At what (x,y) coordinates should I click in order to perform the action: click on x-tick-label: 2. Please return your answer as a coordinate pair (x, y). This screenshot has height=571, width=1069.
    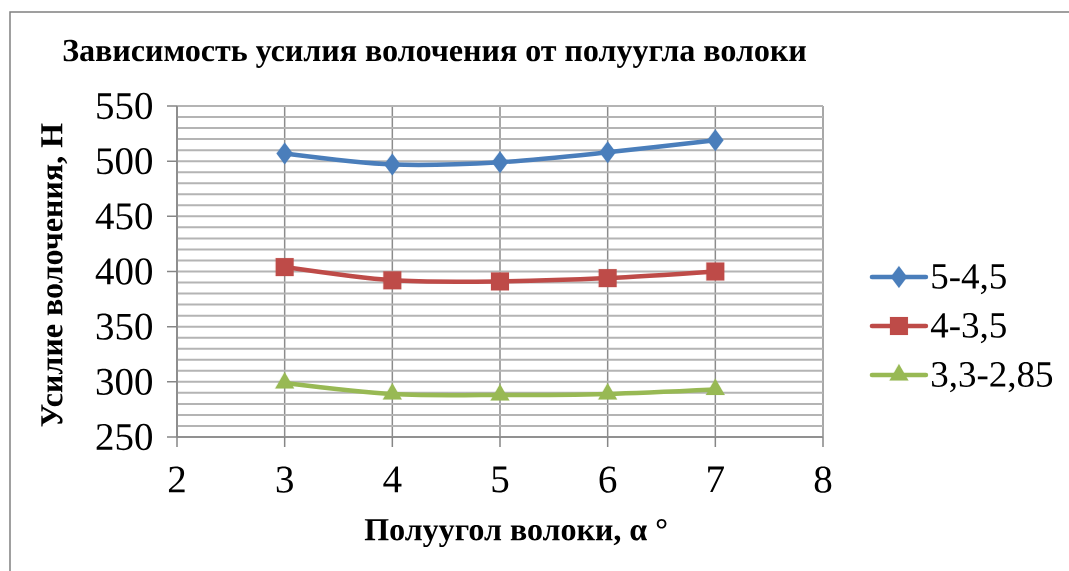
    Looking at the image, I should click on (176, 479).